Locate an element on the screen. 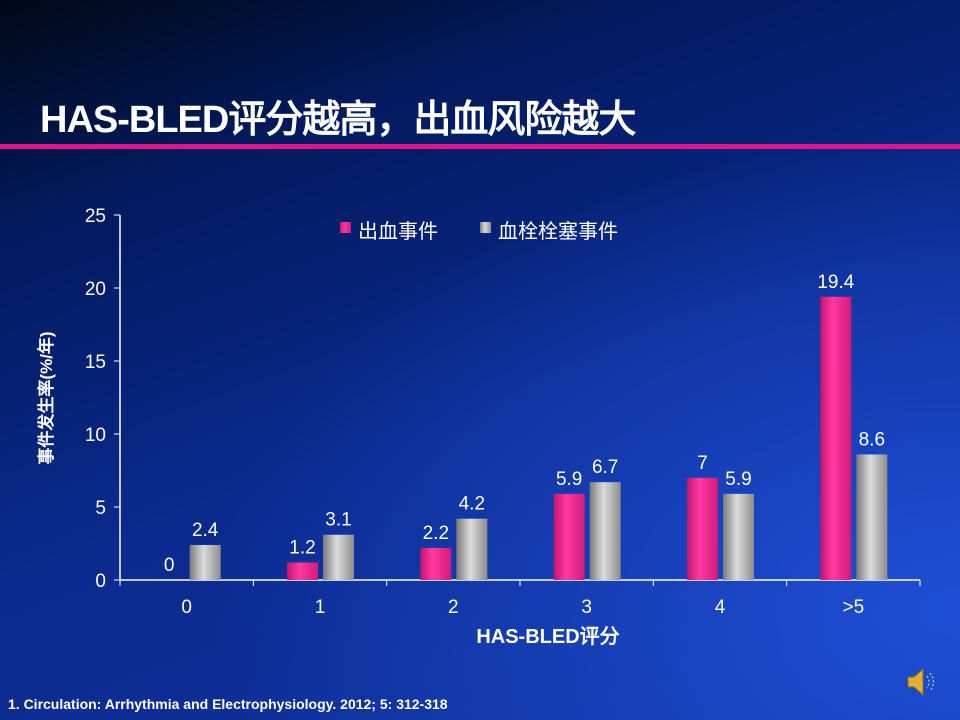 This screenshot has height=720, width=960. x-tick-label: 3 is located at coordinates (586, 607).